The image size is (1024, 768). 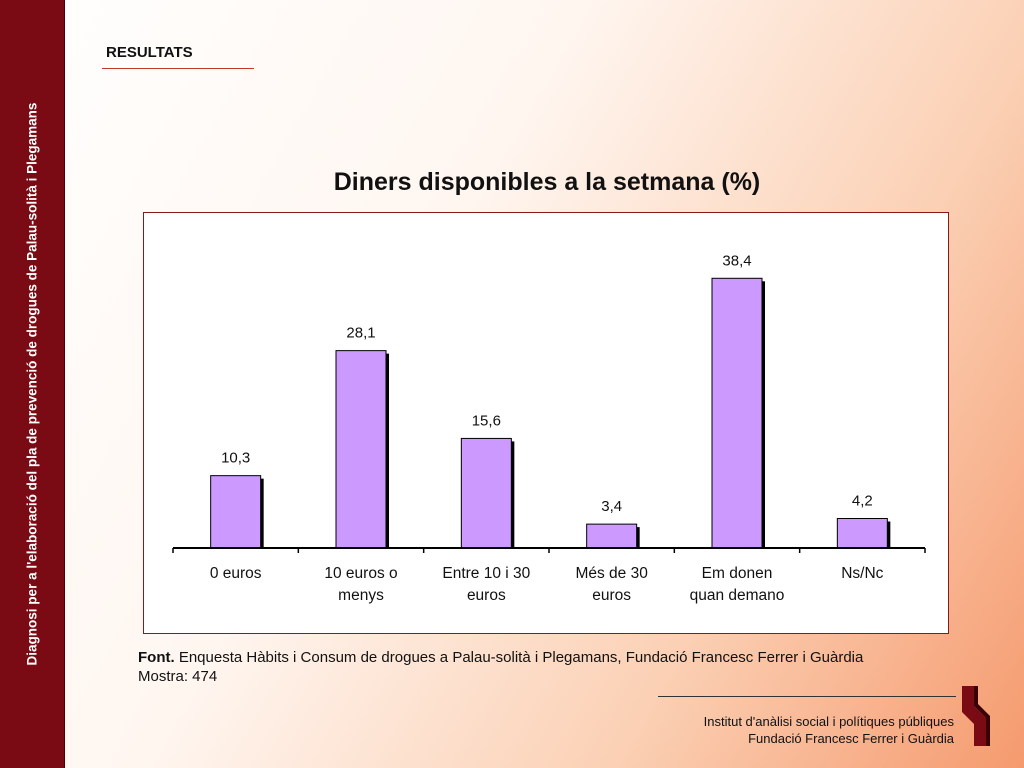 What do you see at coordinates (736, 260) in the screenshot?
I see `data-label: 38,4` at bounding box center [736, 260].